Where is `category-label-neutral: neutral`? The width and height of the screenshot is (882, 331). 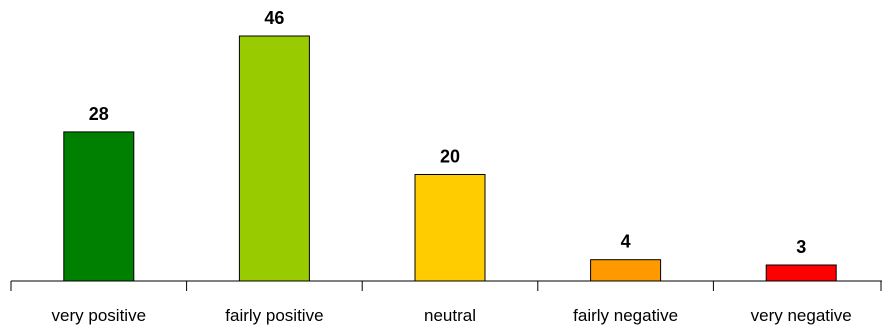 category-label-neutral: neutral is located at coordinates (450, 315).